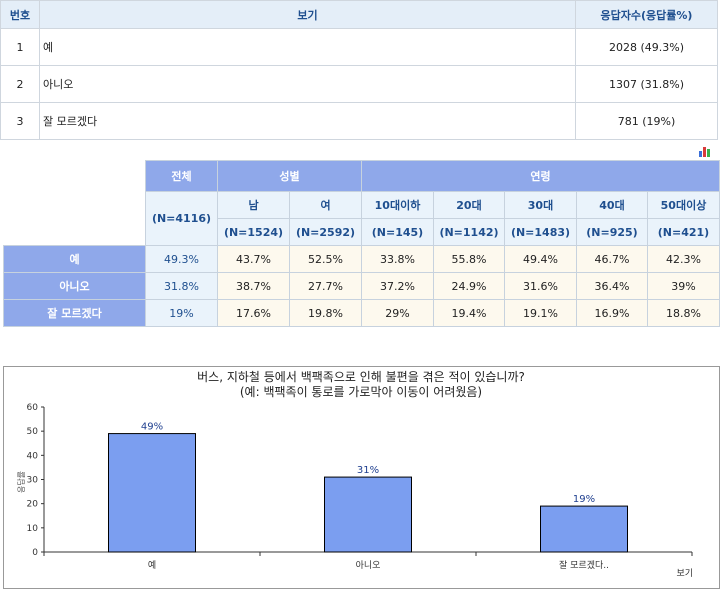 The width and height of the screenshot is (720, 589). Describe the element at coordinates (181, 176) in the screenshot. I see `total-header: 전체` at that location.